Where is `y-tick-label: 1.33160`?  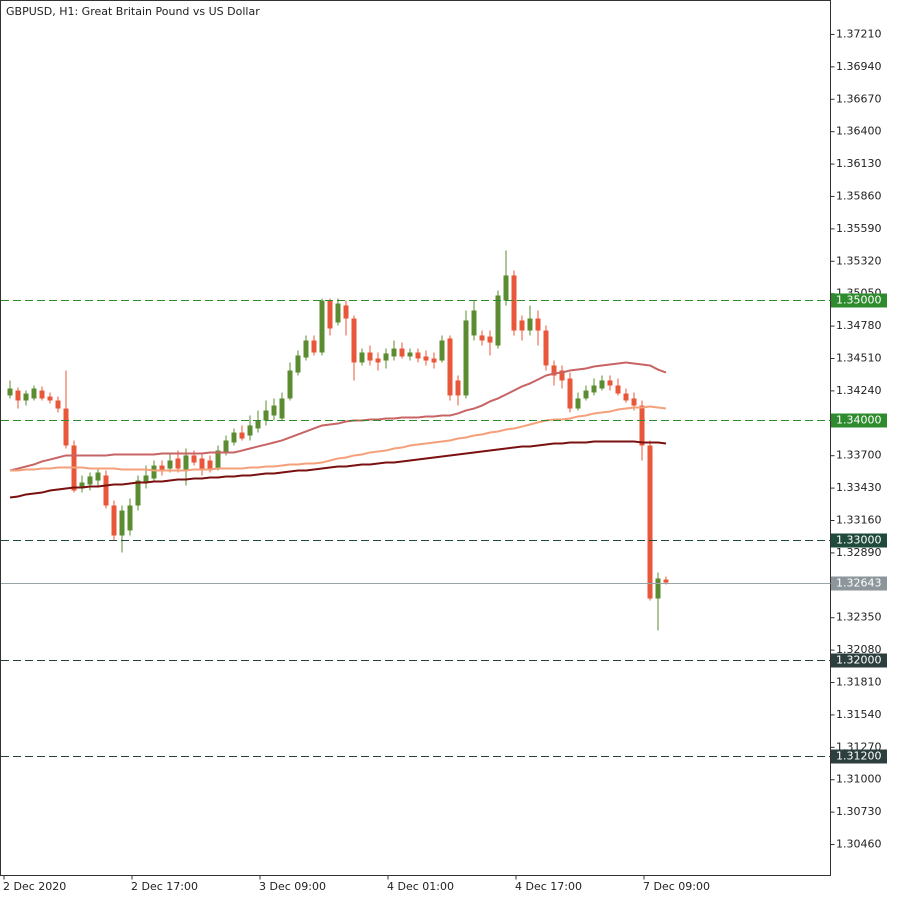
y-tick-label: 1.33160 is located at coordinates (859, 520).